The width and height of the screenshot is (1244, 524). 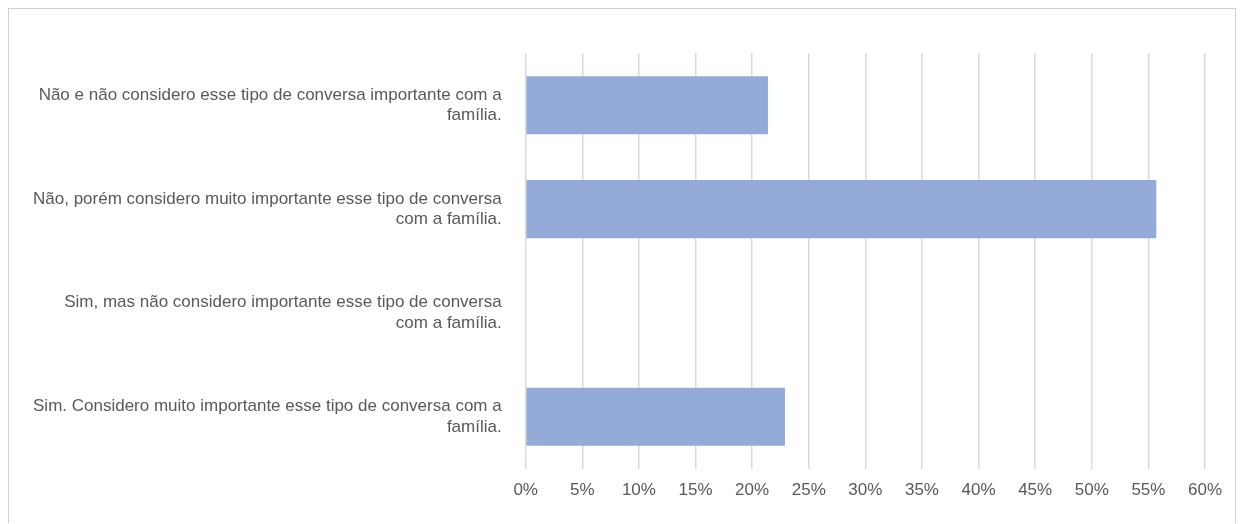 What do you see at coordinates (582, 490) in the screenshot?
I see `x-tick-label: 5%` at bounding box center [582, 490].